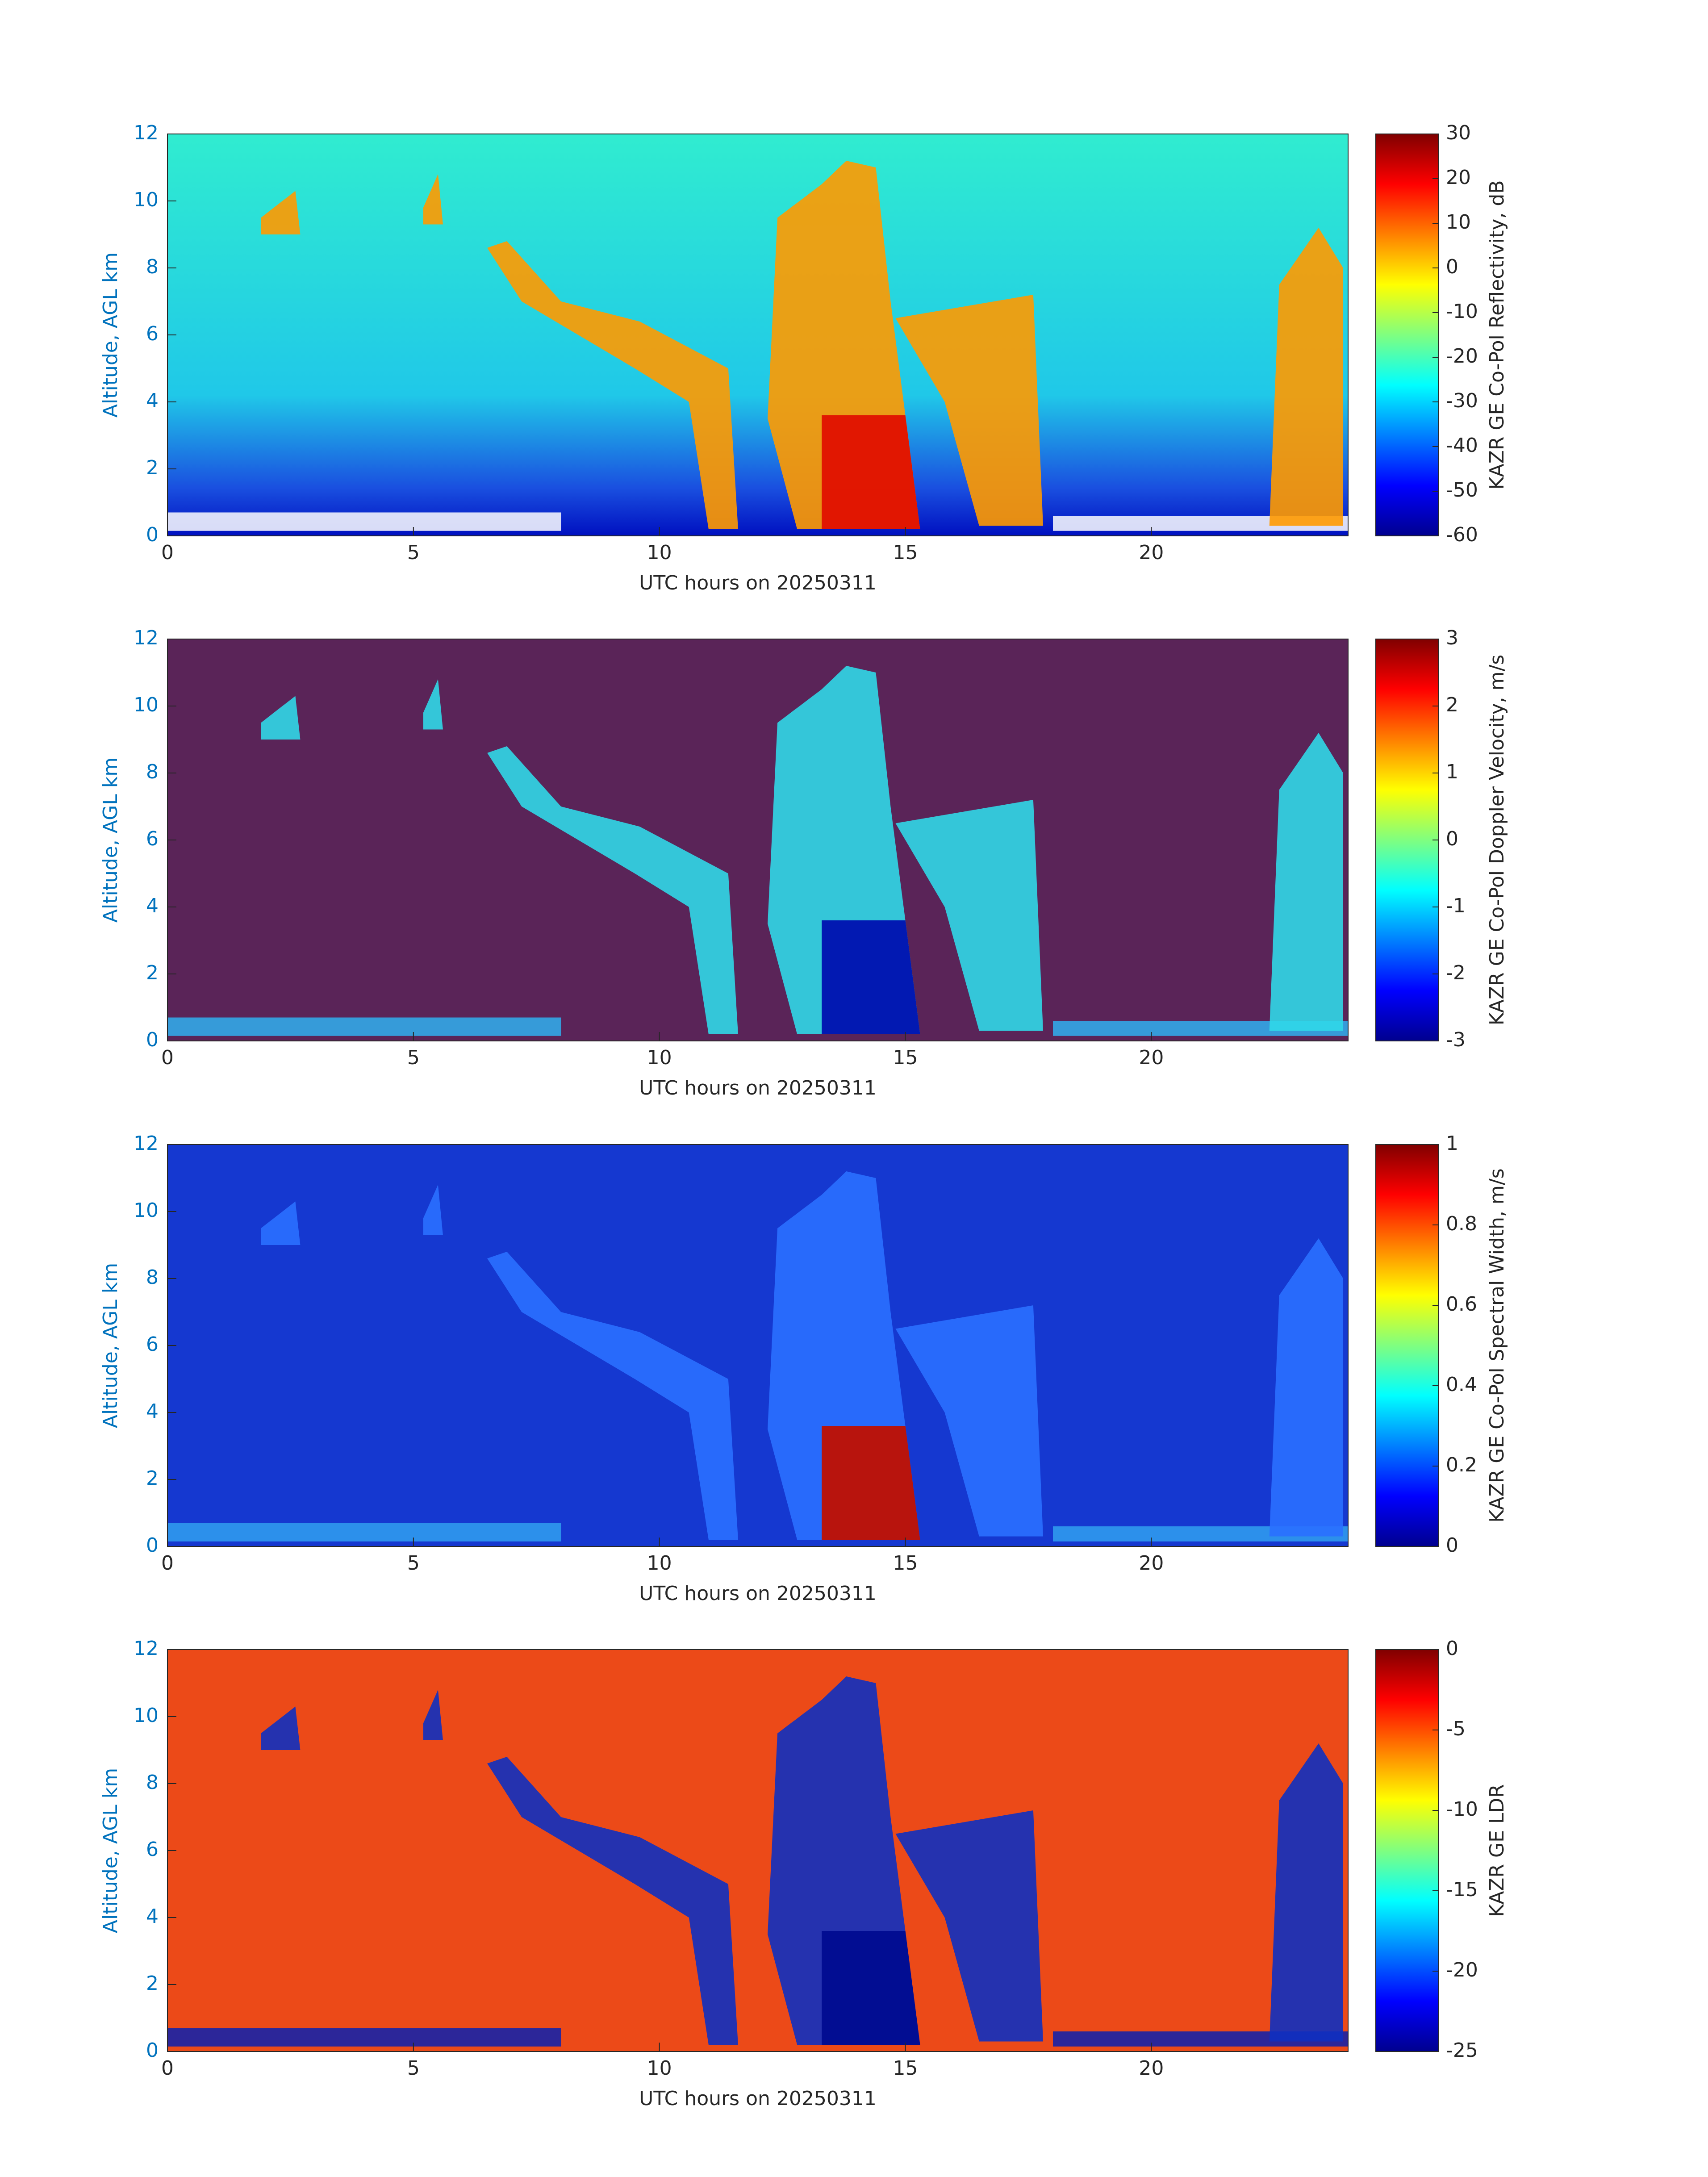 The image size is (1708, 2177). I want to click on colorbar-tick-label: 30, so click(1458, 132).